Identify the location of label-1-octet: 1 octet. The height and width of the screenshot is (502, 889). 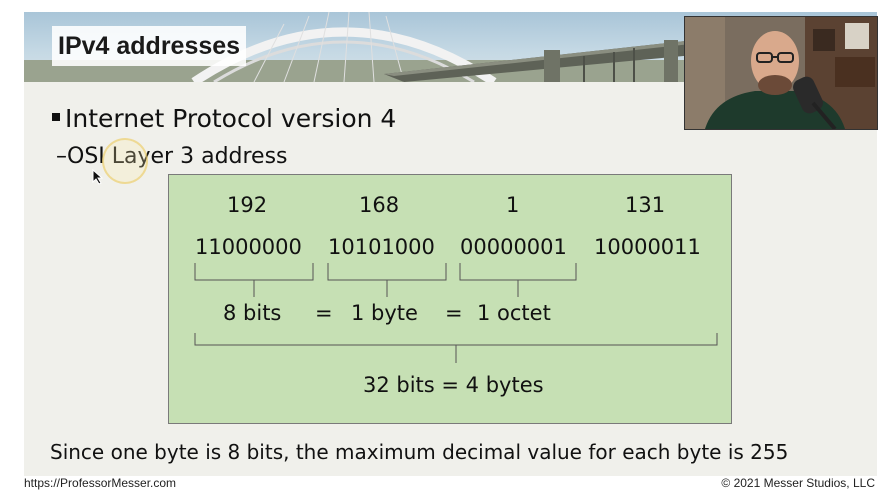
(514, 313).